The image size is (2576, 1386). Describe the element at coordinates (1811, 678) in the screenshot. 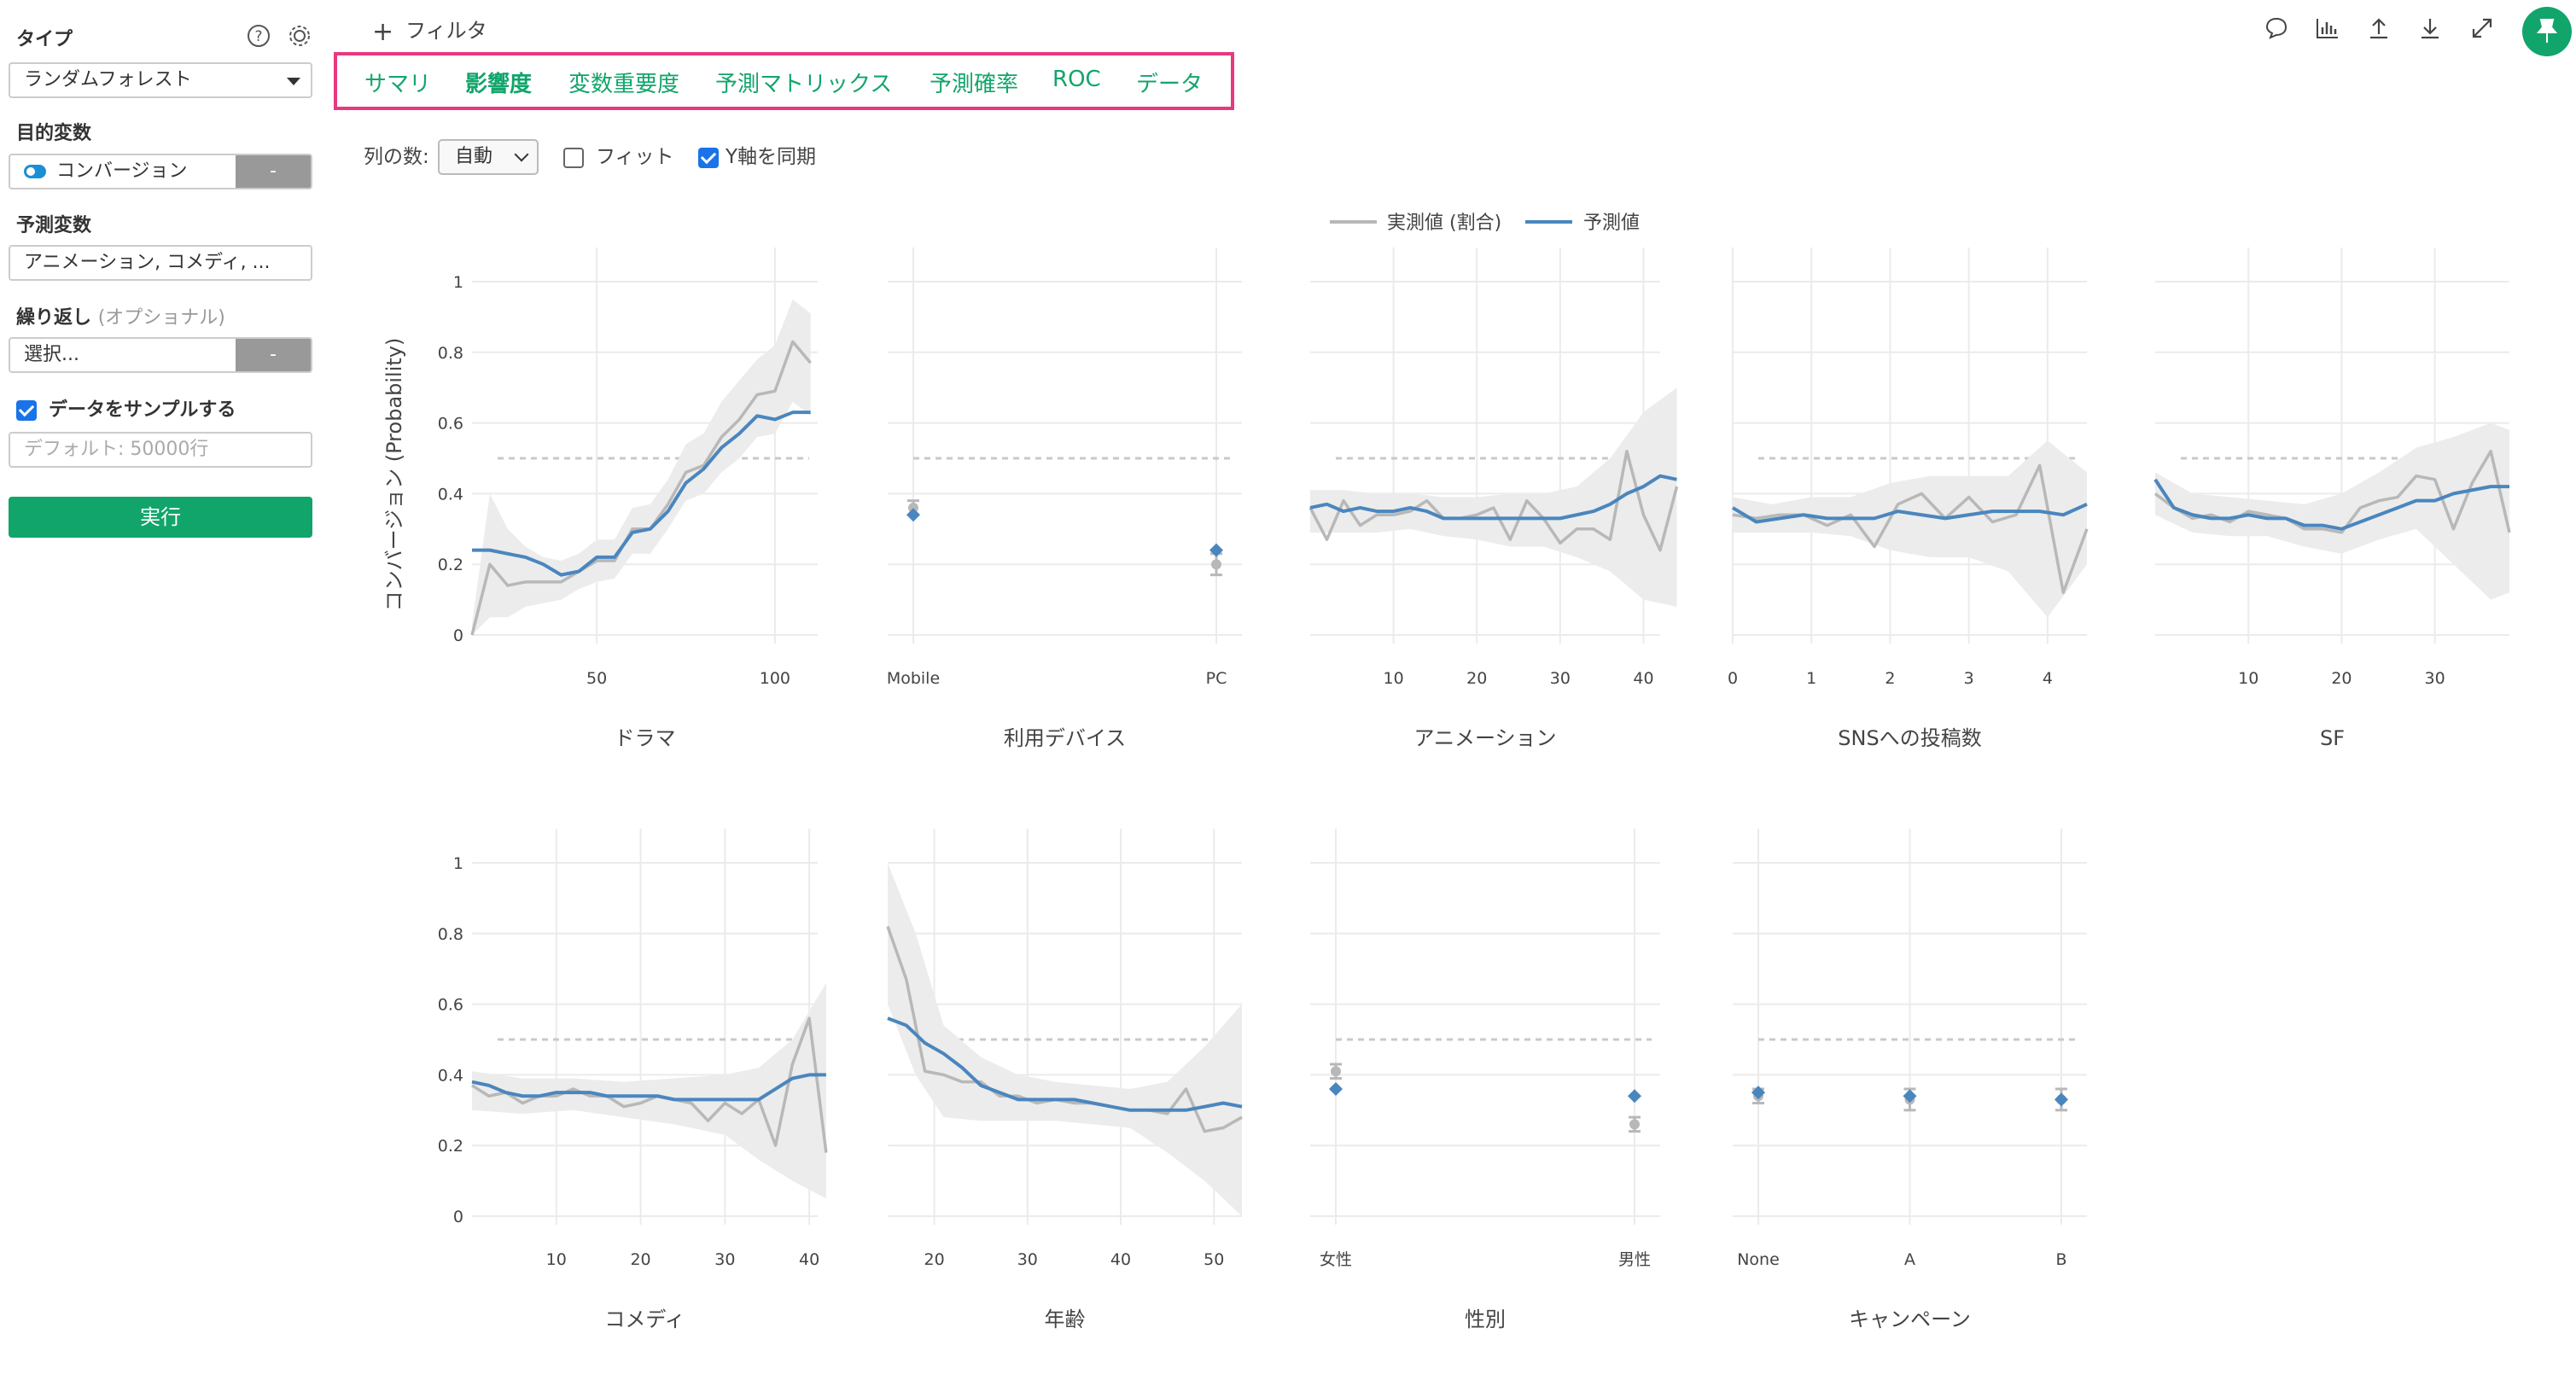

I see `x-tick-label: 1` at that location.